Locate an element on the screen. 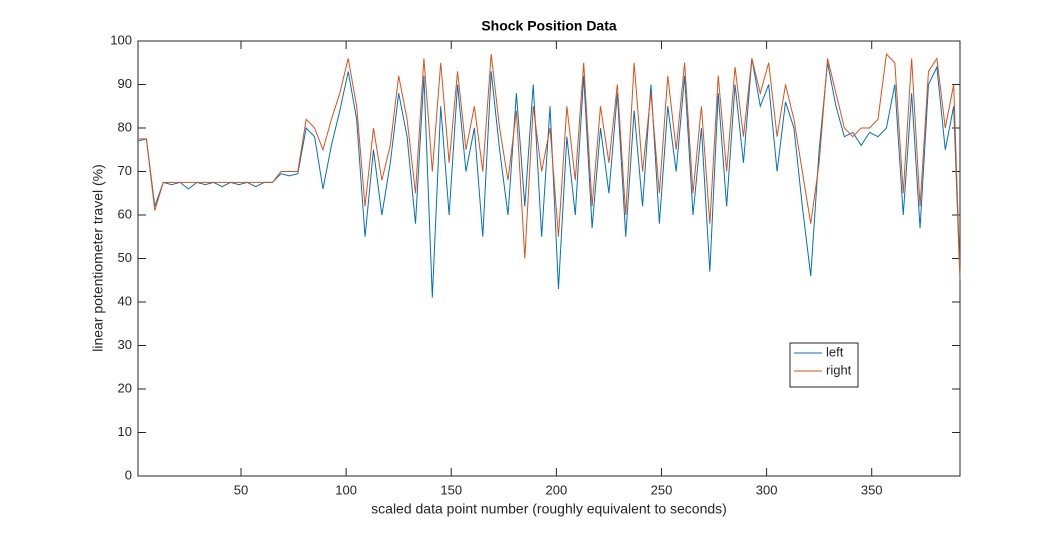  x-tick-label: 200 is located at coordinates (557, 489).